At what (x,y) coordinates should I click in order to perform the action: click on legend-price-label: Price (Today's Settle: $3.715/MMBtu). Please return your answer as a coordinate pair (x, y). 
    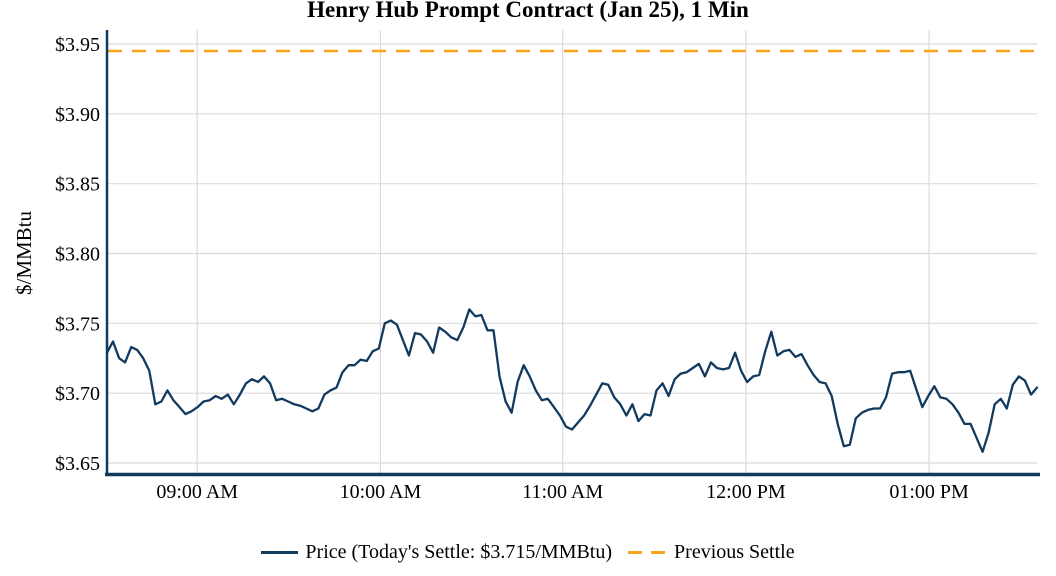
    Looking at the image, I should click on (459, 552).